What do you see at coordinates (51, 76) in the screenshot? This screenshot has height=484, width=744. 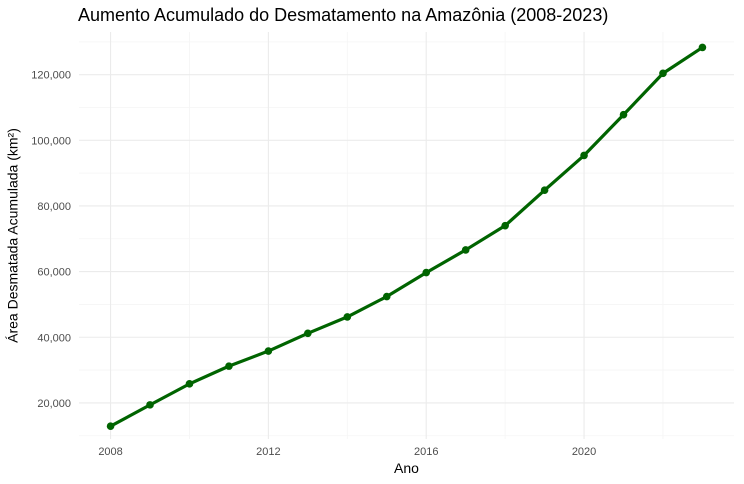 I see `y-tick-label: 120,000` at bounding box center [51, 76].